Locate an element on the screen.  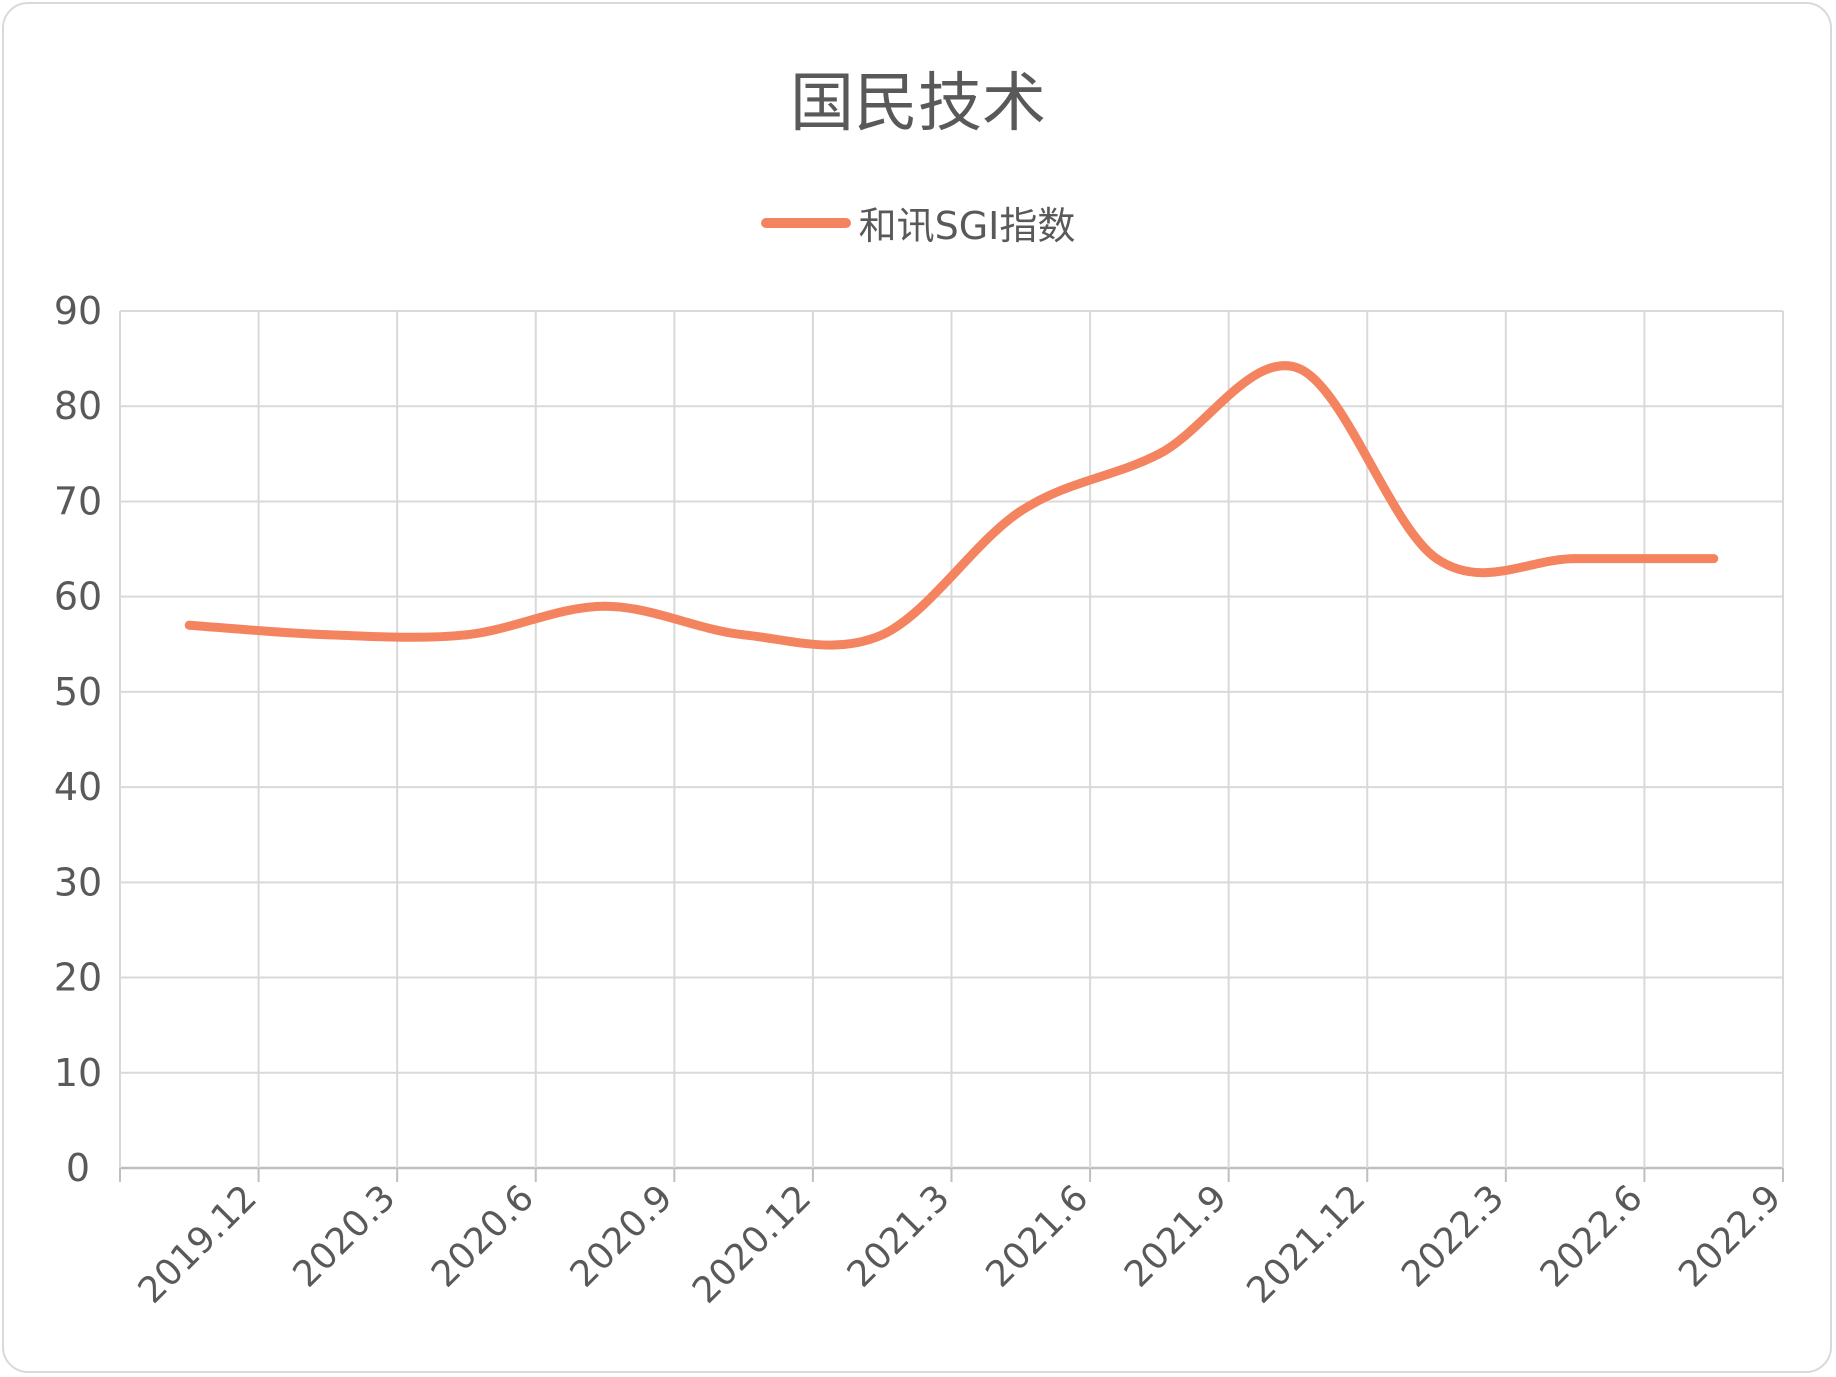
x-tick-label: 2021.12 is located at coordinates (1306, 1244).